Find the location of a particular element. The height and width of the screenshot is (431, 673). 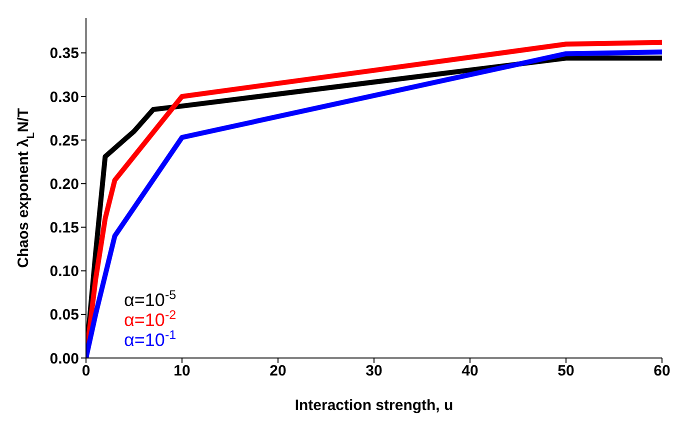

series-label: α=10$^{-1}$ is located at coordinates (150, 339).